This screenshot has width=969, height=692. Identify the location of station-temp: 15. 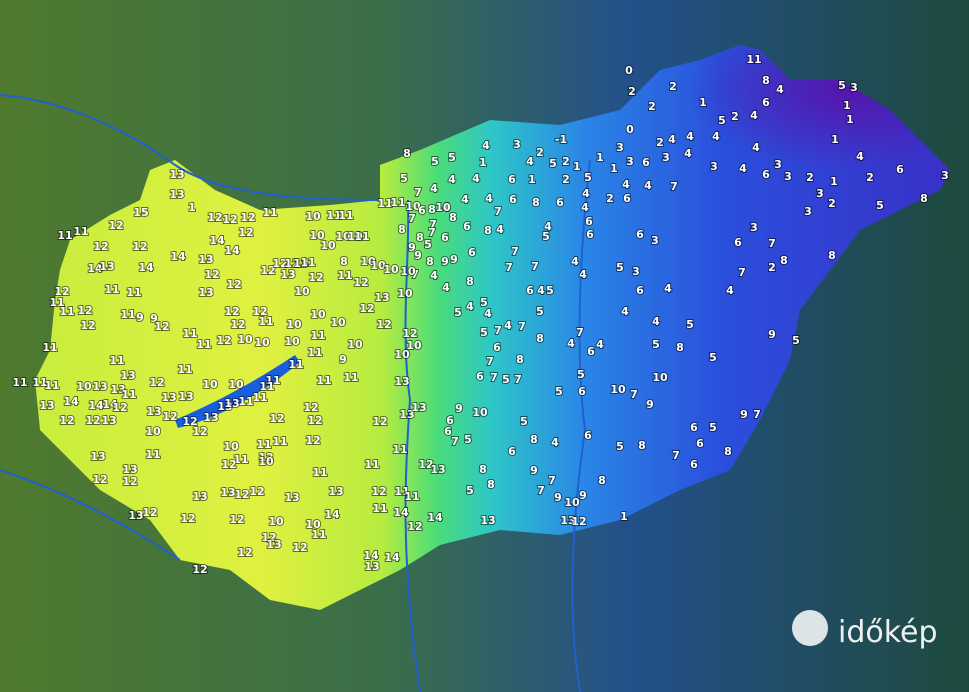
(140, 212).